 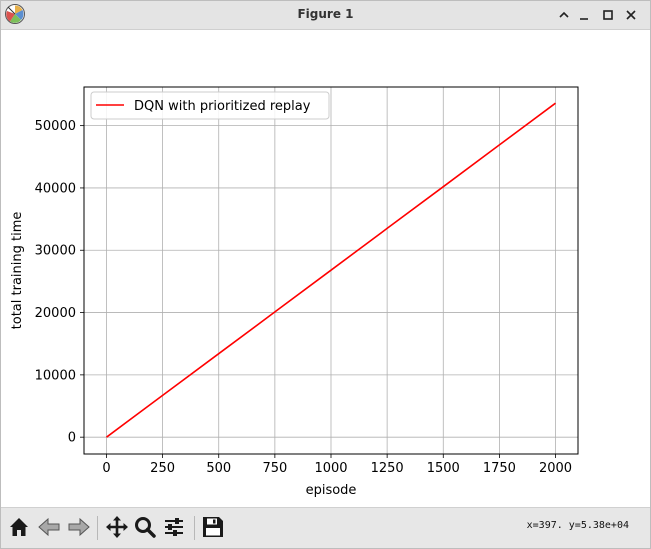 What do you see at coordinates (218, 468) in the screenshot?
I see `x-tick-label: 500` at bounding box center [218, 468].